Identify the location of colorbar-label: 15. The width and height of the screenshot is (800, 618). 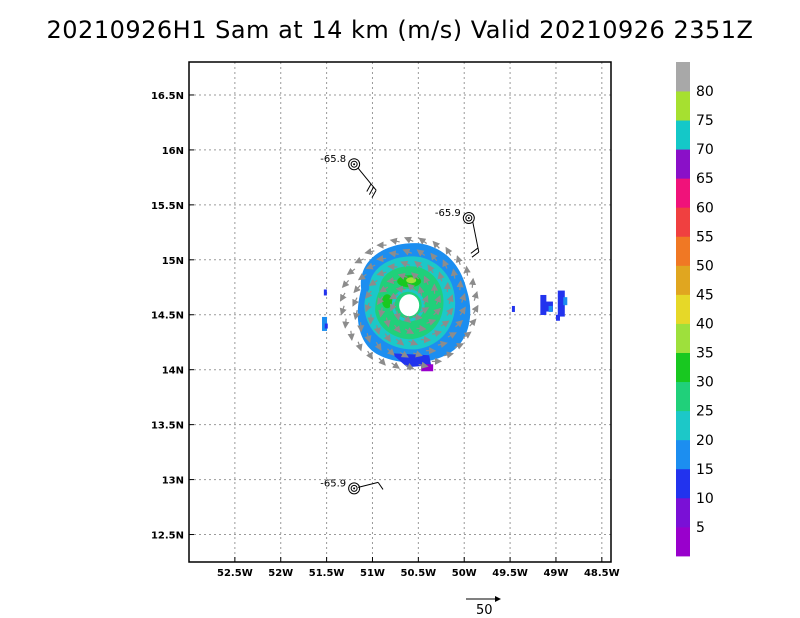
(705, 470).